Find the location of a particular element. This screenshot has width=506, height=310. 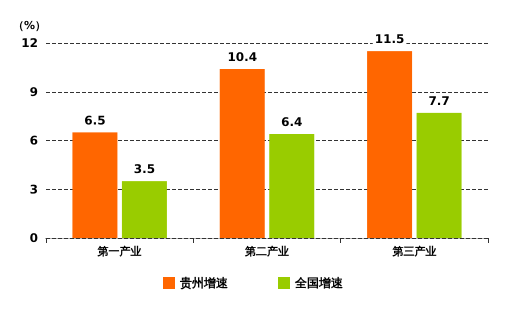

data-label: 6.4 is located at coordinates (291, 122).